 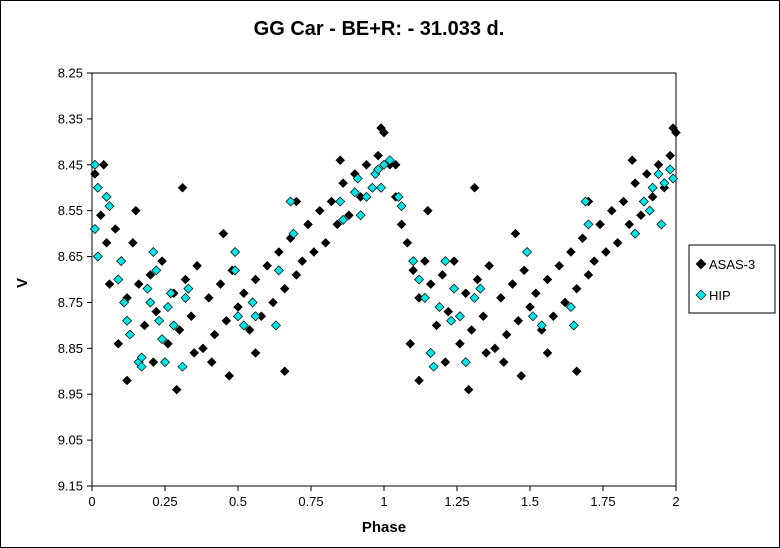 I want to click on legend-label-hip: HIP, so click(x=720, y=295).